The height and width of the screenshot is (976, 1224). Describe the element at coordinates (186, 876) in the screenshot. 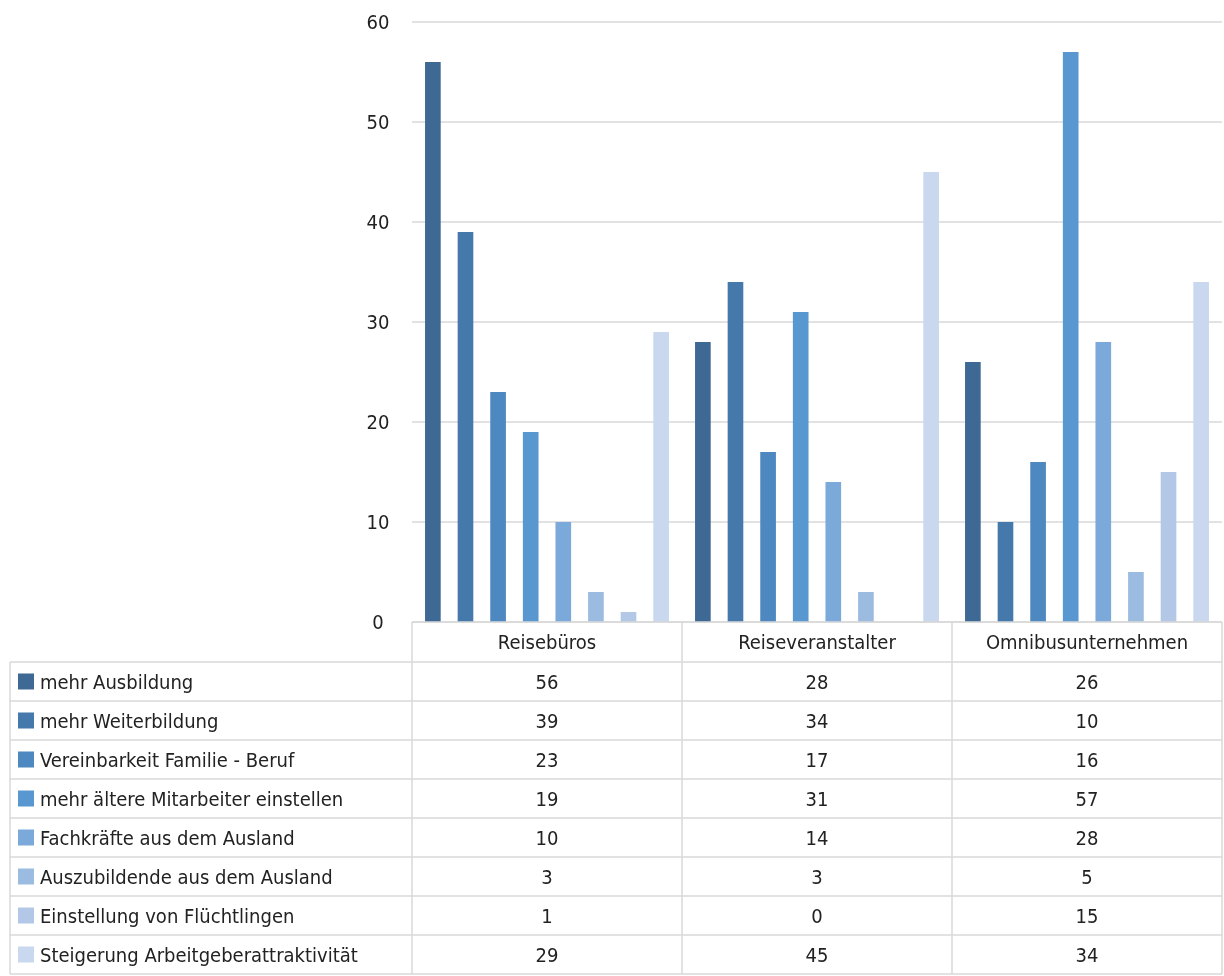

I see `legend-label: Auszubildende aus dem Ausland` at that location.